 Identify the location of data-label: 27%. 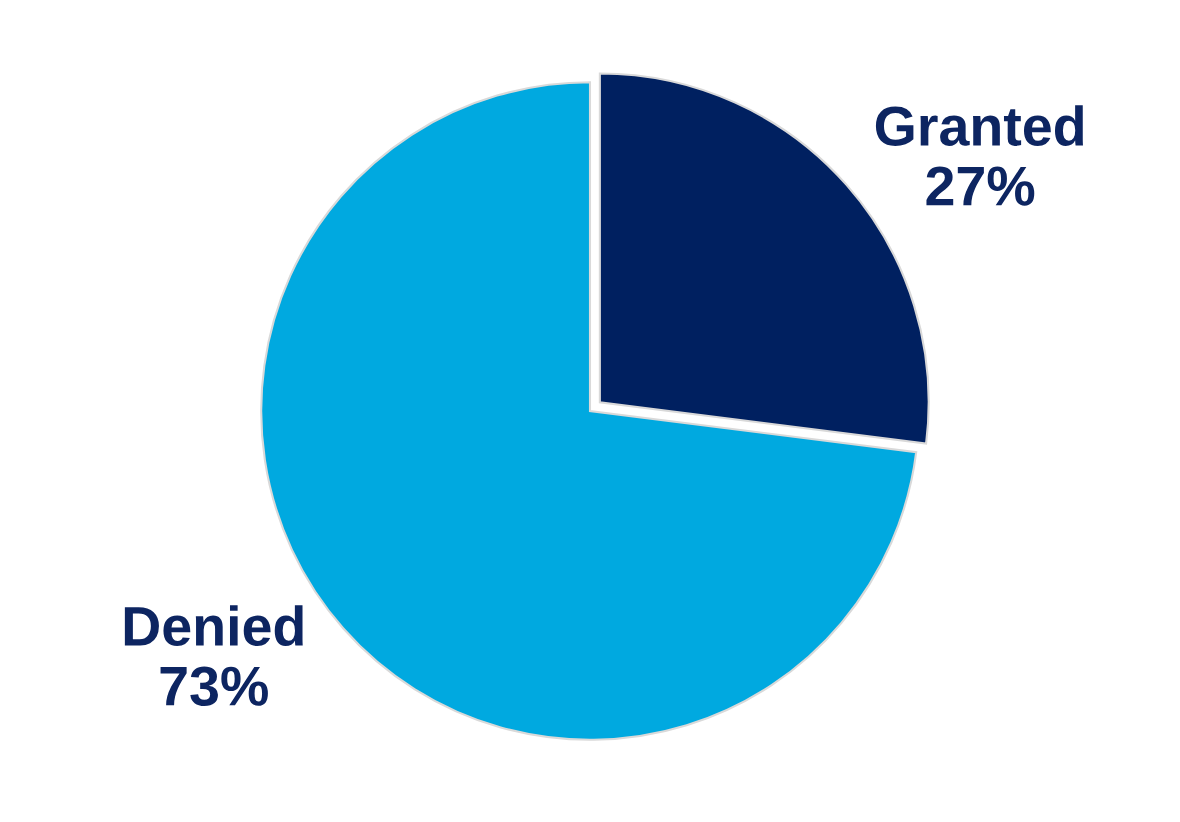
(980, 186).